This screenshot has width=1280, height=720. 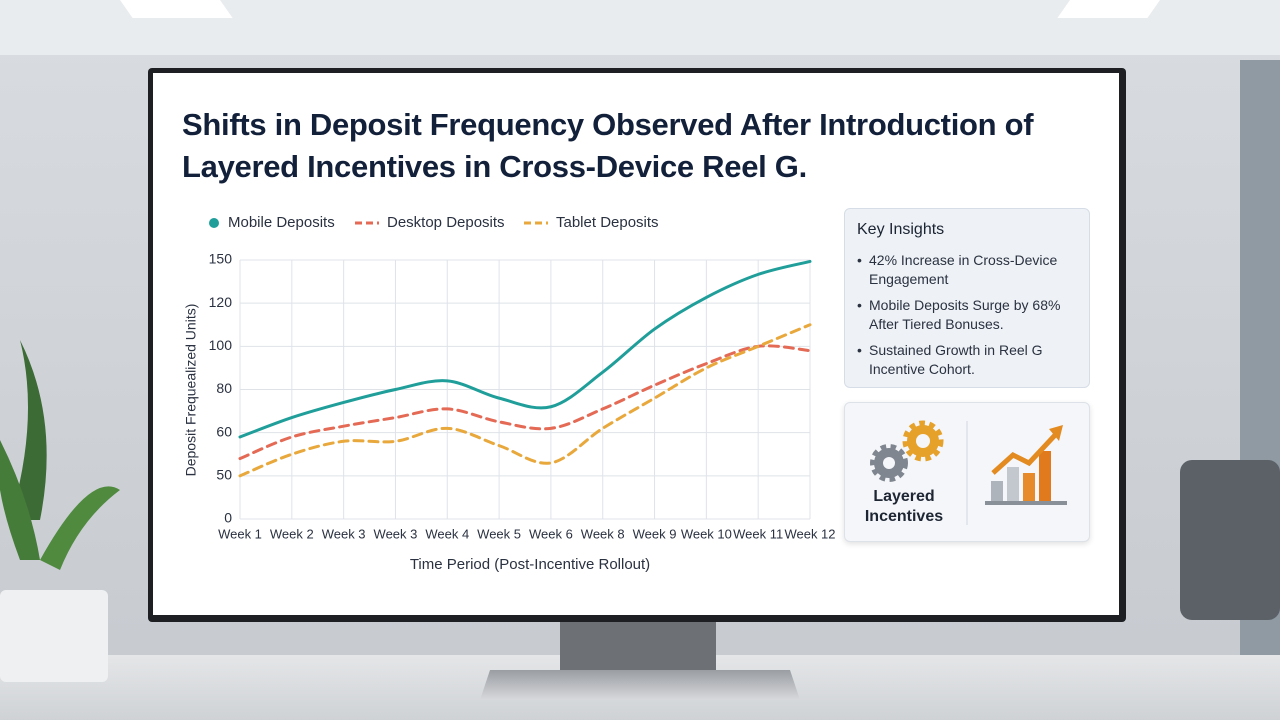 What do you see at coordinates (221, 302) in the screenshot?
I see `y-tick-label: 120` at bounding box center [221, 302].